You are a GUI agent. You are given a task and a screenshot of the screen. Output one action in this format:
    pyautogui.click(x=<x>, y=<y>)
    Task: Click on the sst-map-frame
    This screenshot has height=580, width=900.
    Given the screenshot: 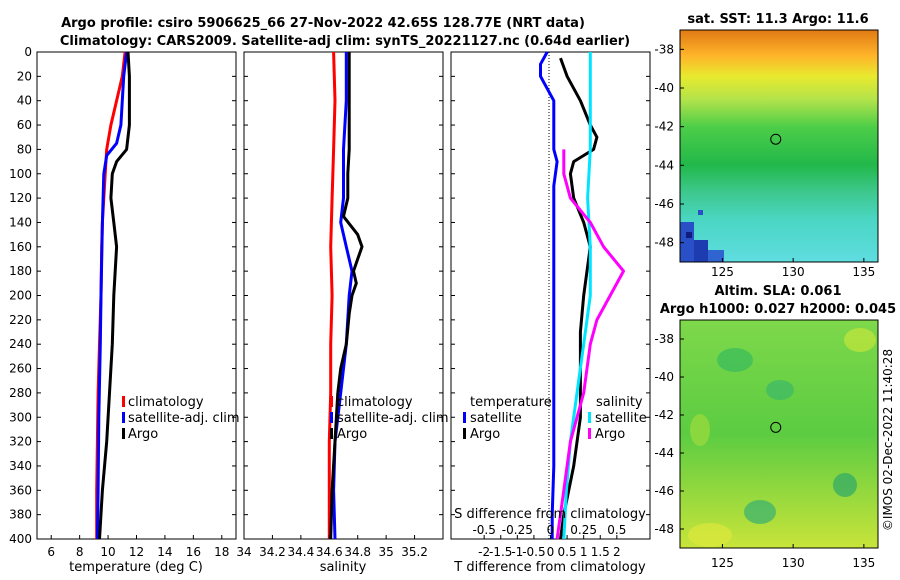 What is the action you would take?
    pyautogui.click(x=779, y=146)
    